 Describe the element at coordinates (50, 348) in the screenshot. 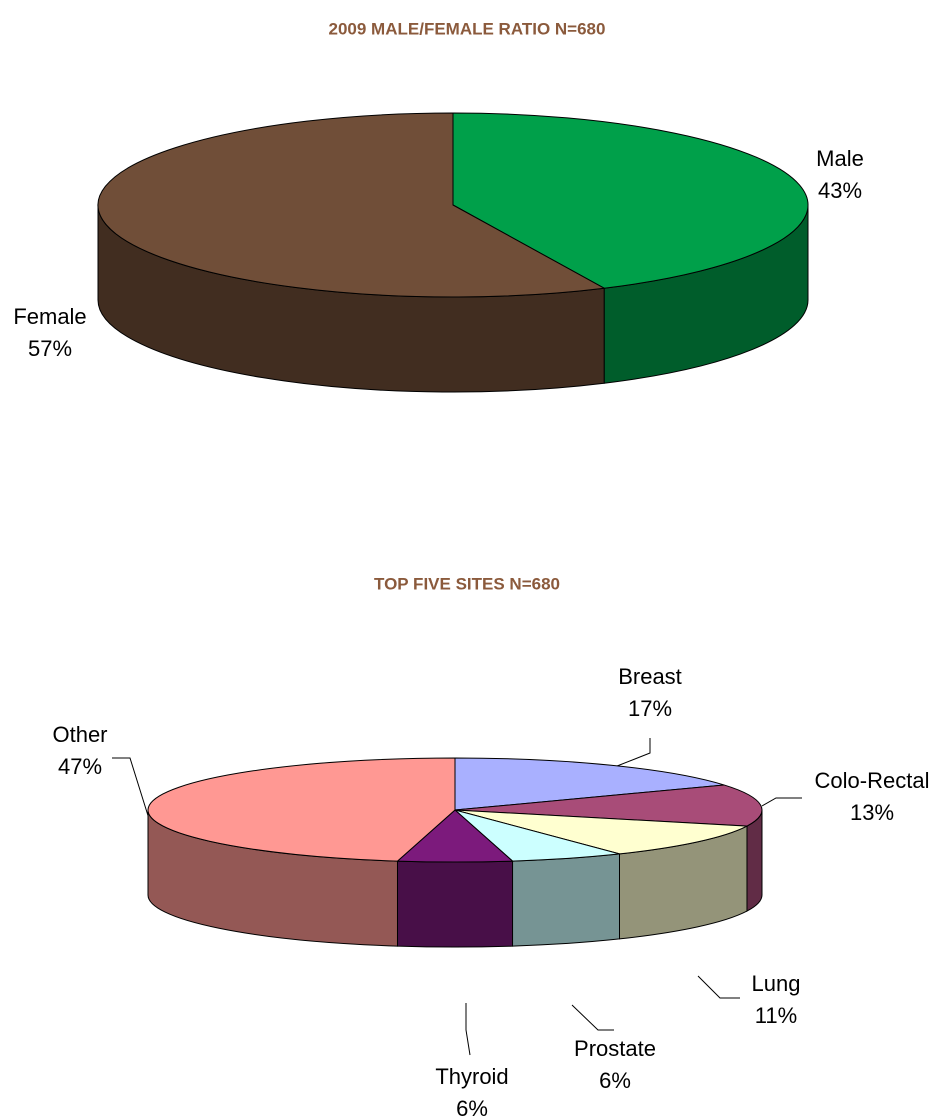

I see `slice-value-label: 57%` at that location.